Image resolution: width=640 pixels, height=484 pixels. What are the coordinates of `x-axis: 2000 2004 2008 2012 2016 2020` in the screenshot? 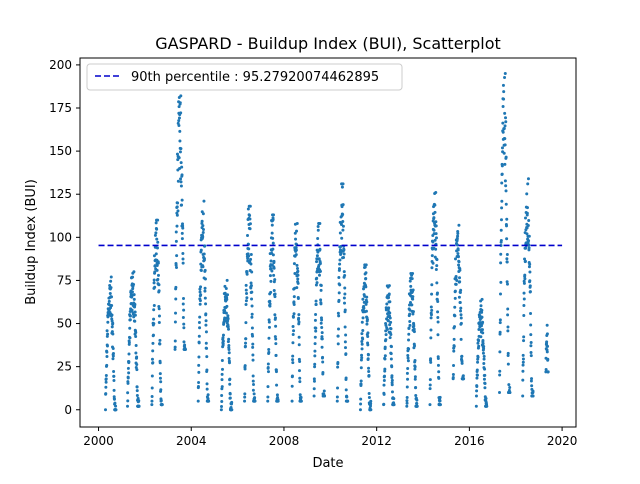 It's located at (330, 437).